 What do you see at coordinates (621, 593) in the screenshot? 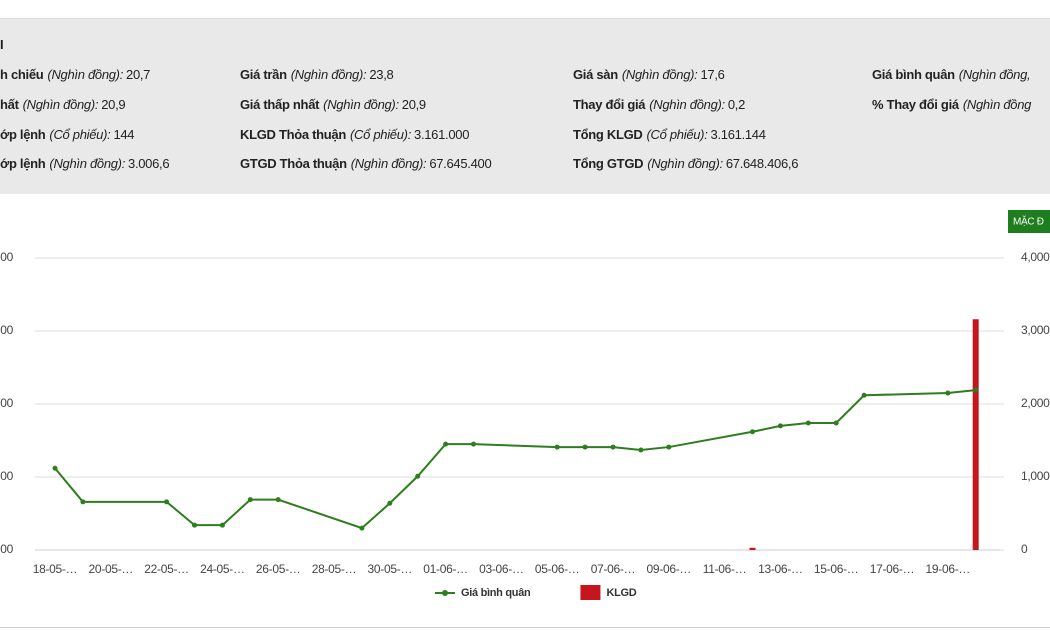
I see `legend-label: KLGD` at bounding box center [621, 593].